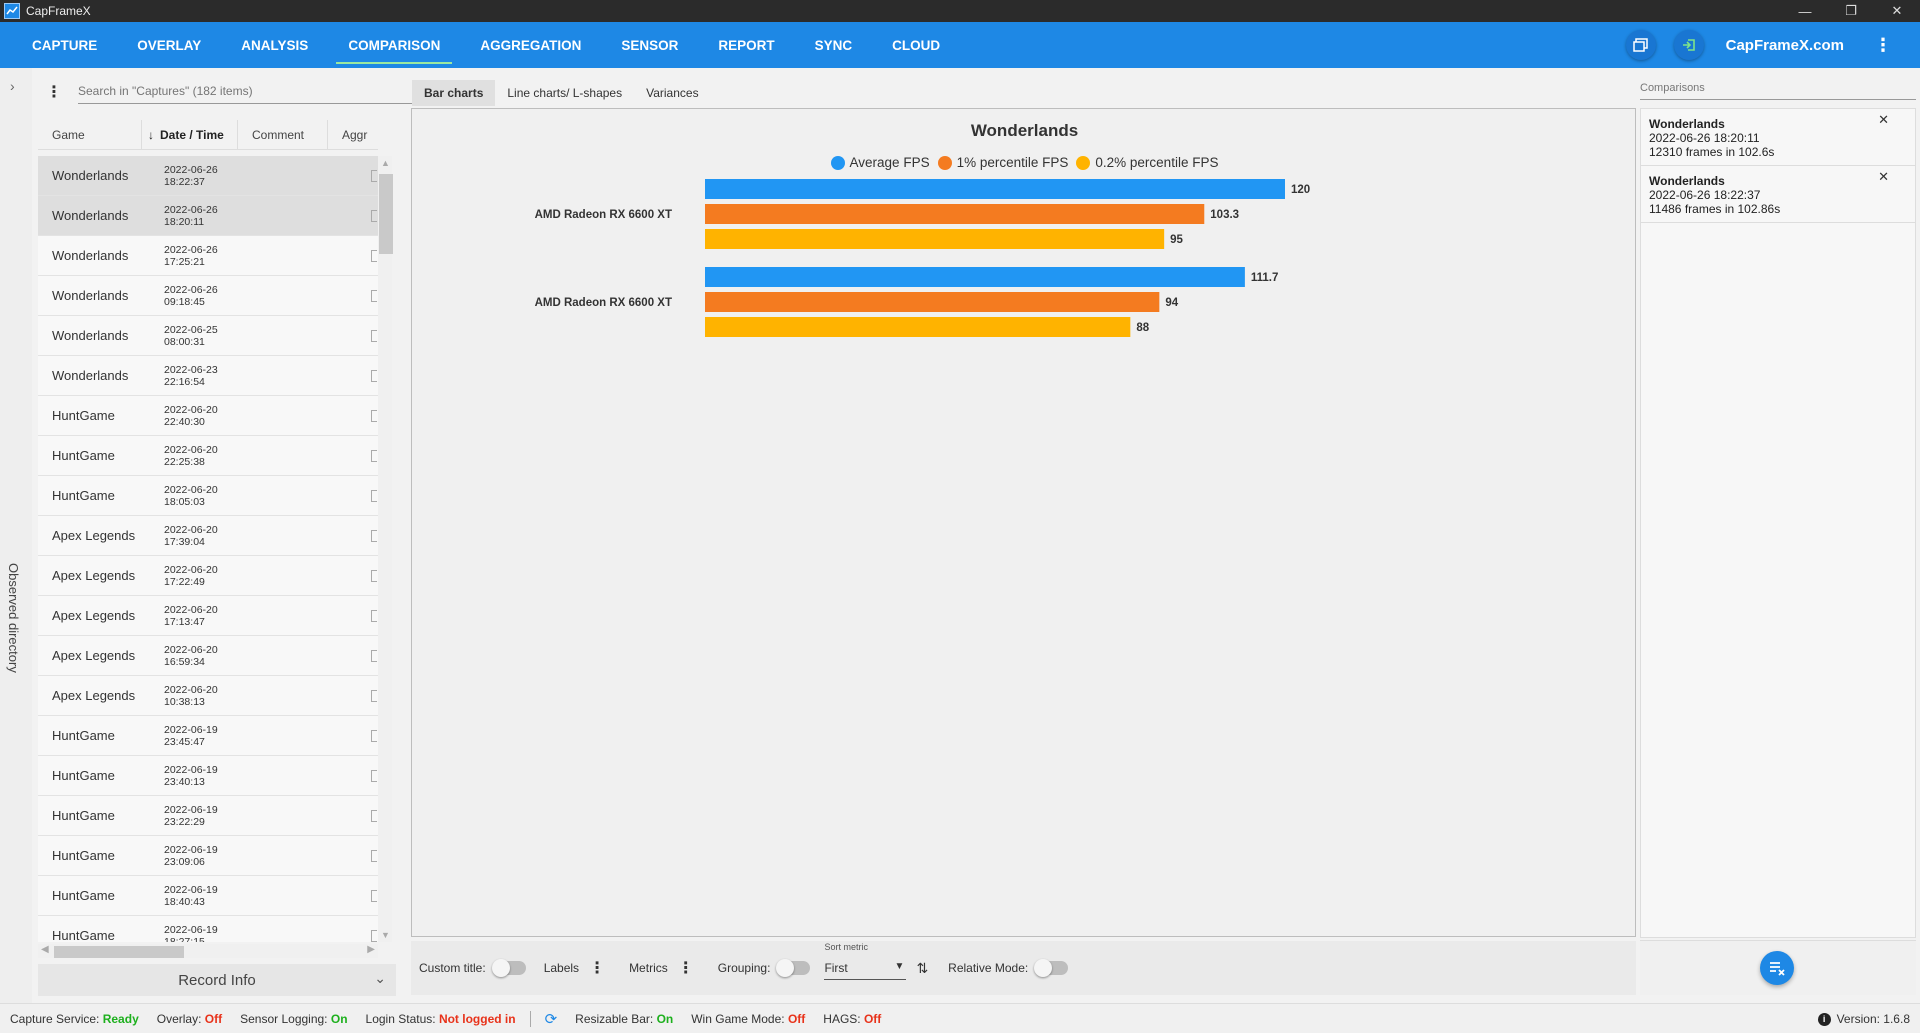  I want to click on table-row: HuntGame 2022-06-19 23:45:47, so click(208, 736).